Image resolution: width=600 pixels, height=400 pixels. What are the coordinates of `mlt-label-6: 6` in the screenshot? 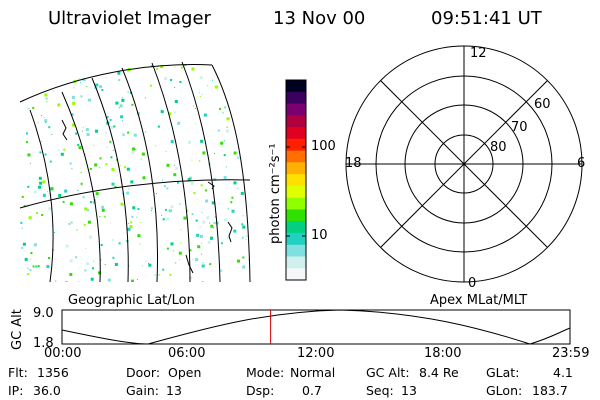 It's located at (581, 163).